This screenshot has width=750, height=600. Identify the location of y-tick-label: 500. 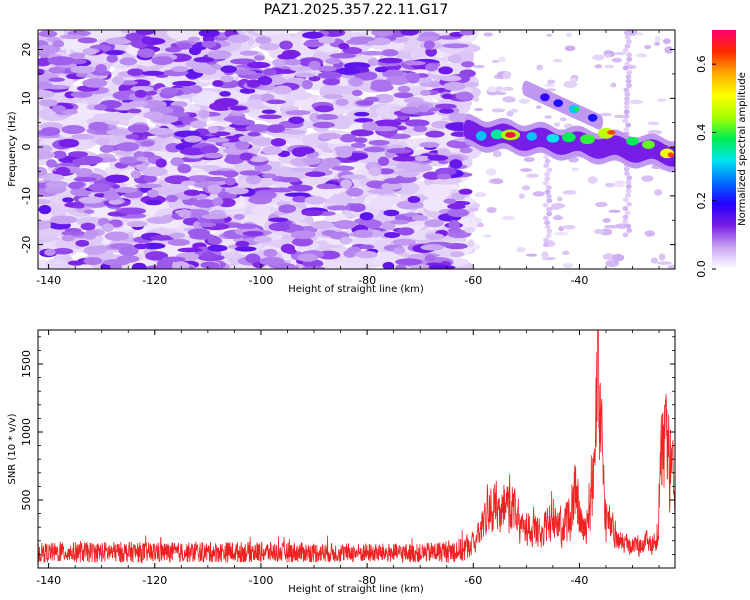
(26, 500).